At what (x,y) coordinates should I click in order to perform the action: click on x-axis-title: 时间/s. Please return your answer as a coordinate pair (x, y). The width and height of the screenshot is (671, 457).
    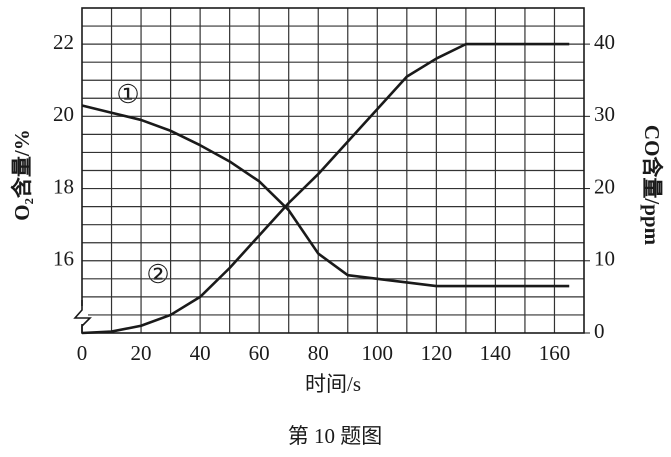
    Looking at the image, I should click on (333, 384).